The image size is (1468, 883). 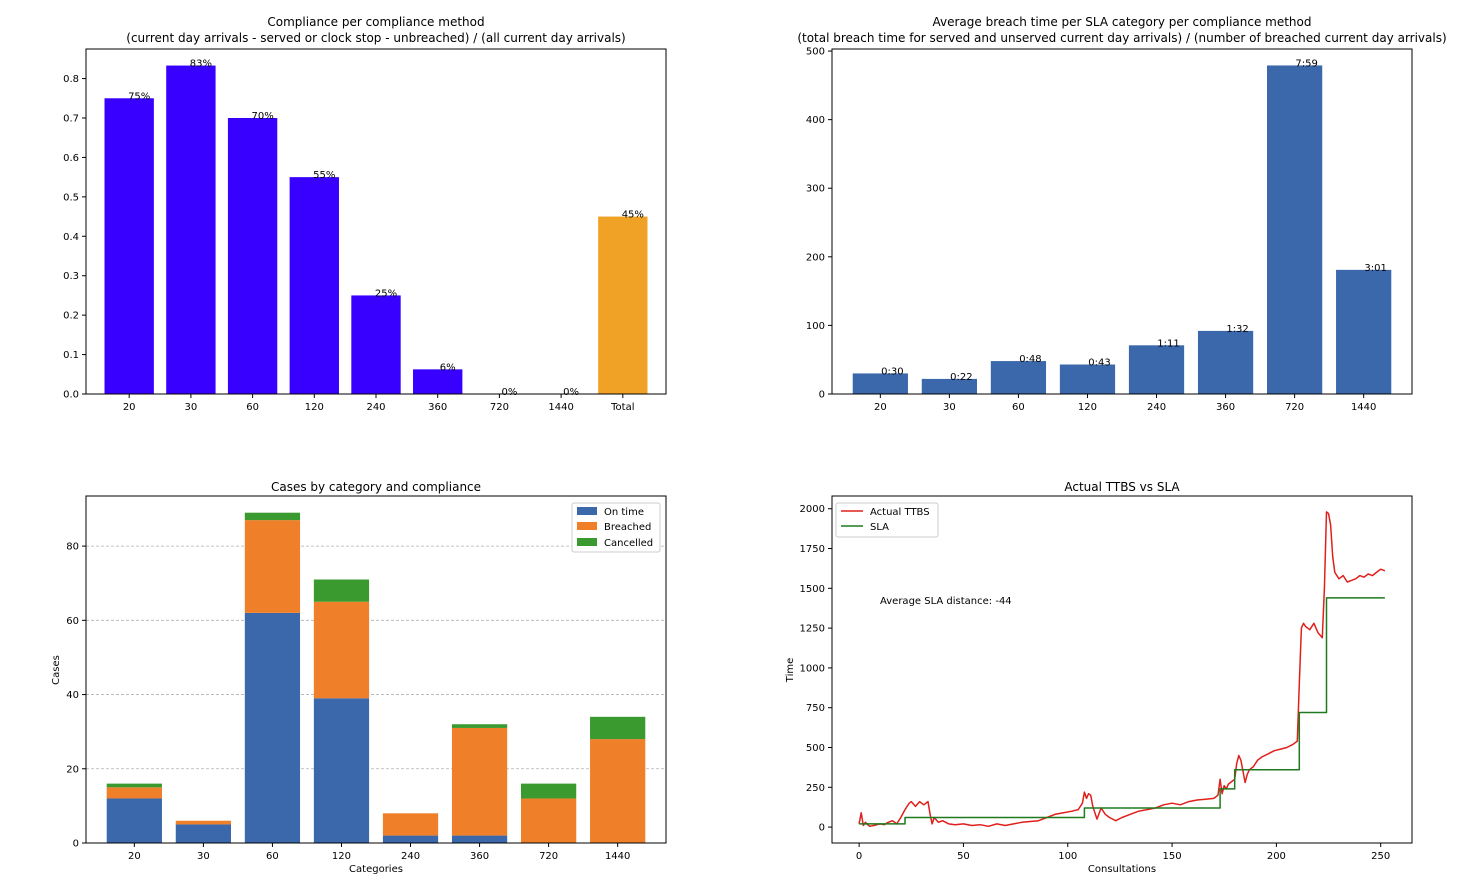 I want to click on cases-xtick-label-120: 120, so click(x=341, y=856).